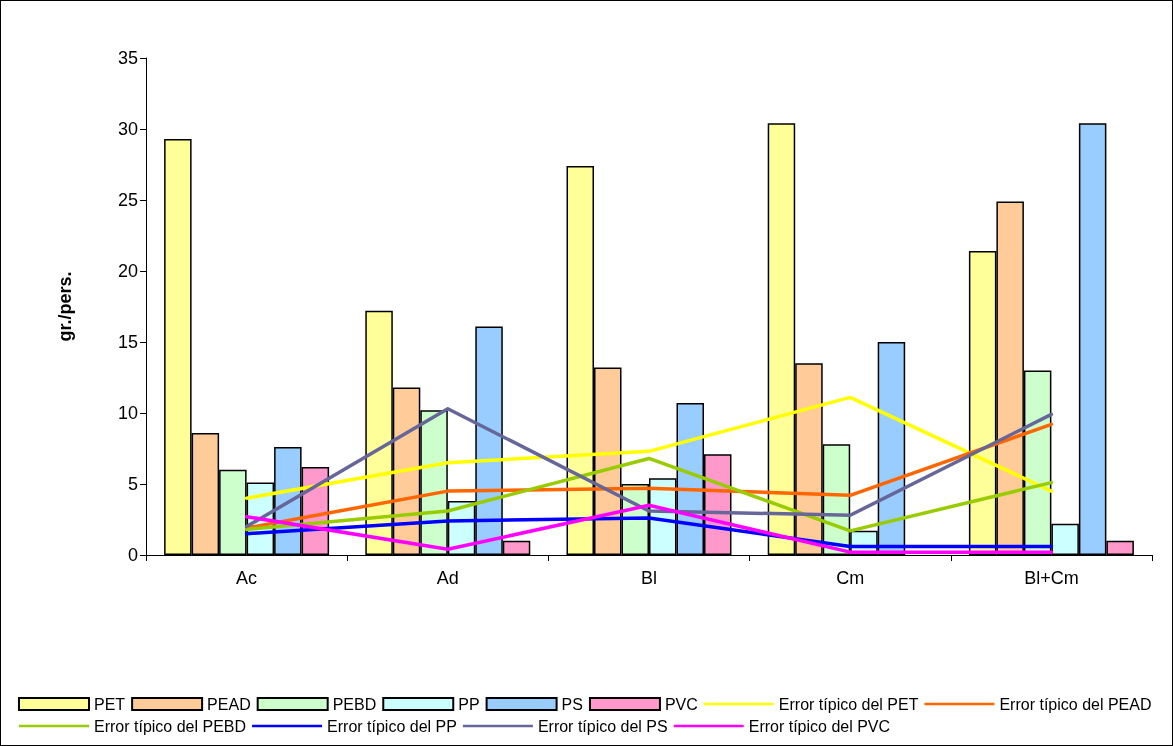 This screenshot has height=746, width=1173. I want to click on x-tick-label: Ad, so click(447, 578).